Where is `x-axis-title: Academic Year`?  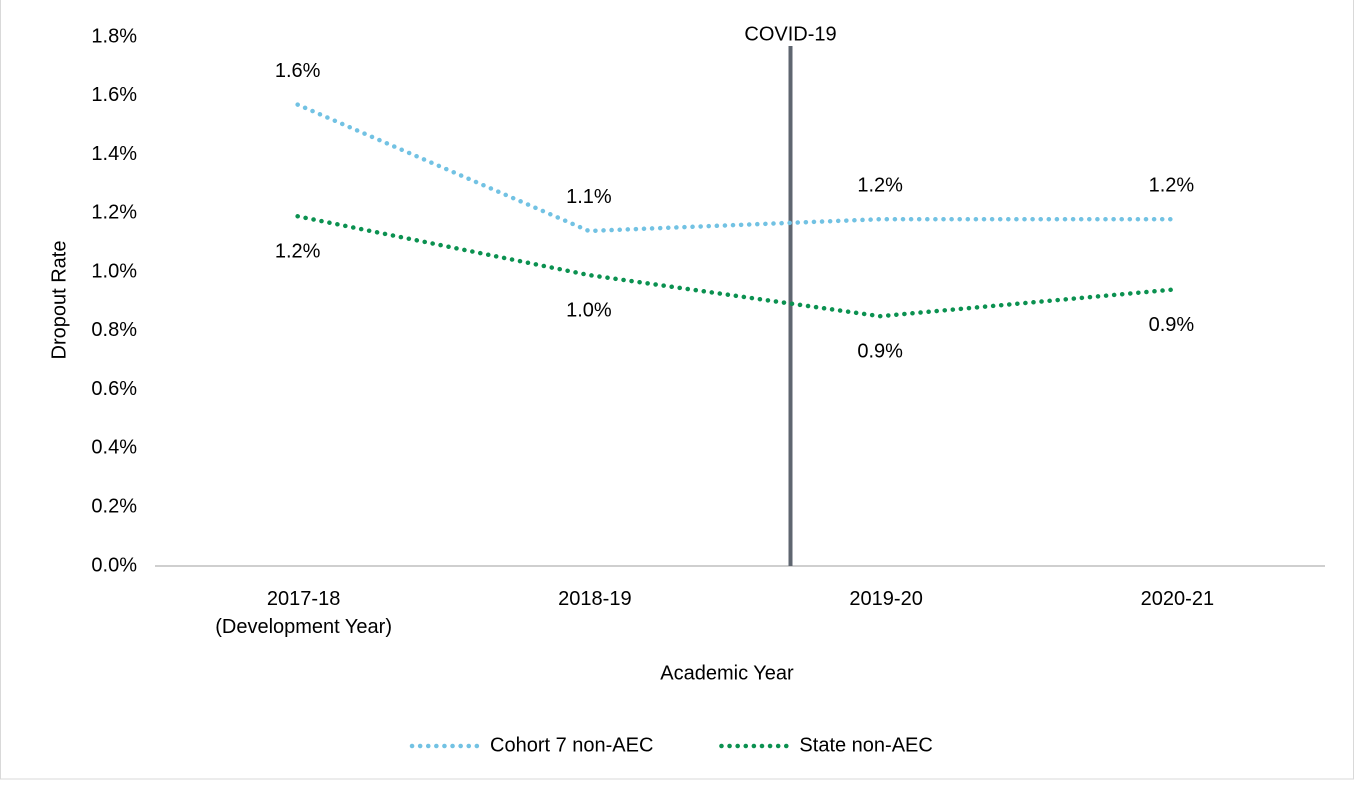 x-axis-title: Academic Year is located at coordinates (727, 673).